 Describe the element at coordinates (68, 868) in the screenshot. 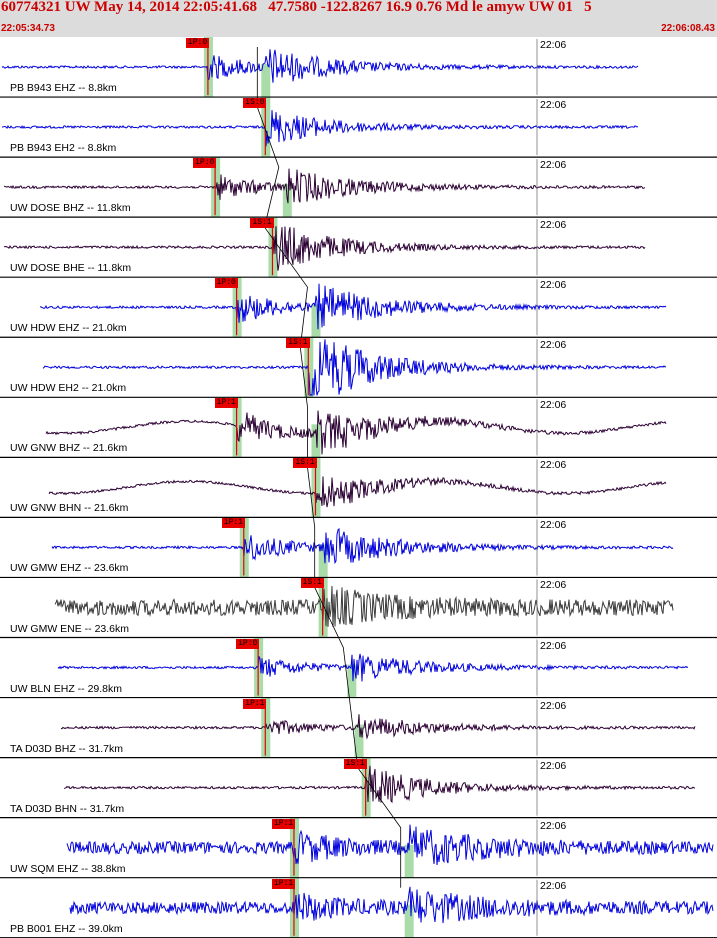

I see `trace-label: UW SQM EHZ -- 38.8km` at that location.